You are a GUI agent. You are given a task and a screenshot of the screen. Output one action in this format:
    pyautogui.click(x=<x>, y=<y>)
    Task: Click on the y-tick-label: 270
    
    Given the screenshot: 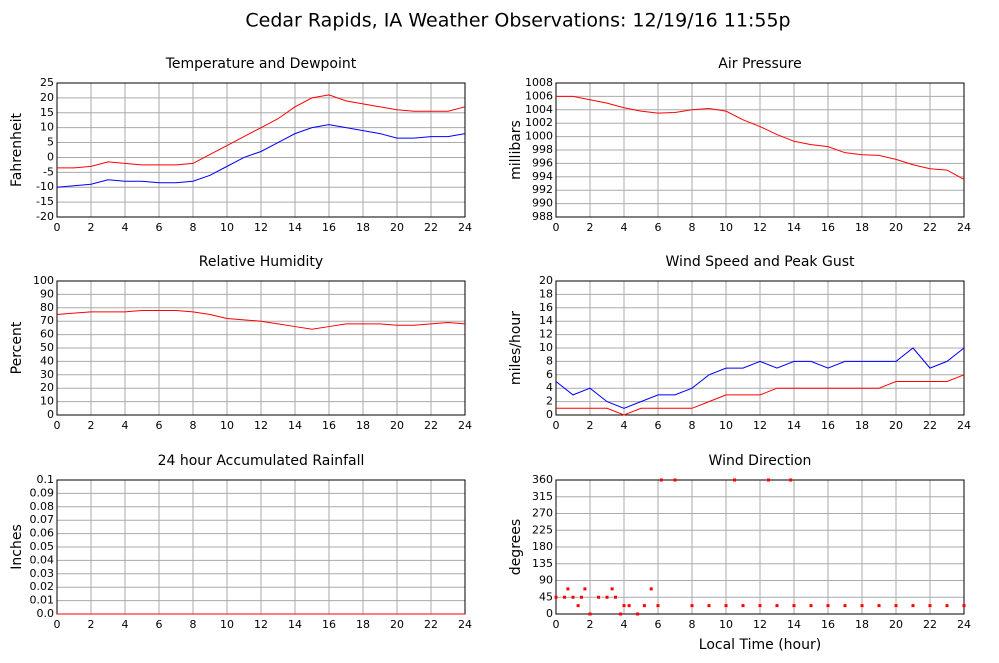 What is the action you would take?
    pyautogui.click(x=542, y=513)
    